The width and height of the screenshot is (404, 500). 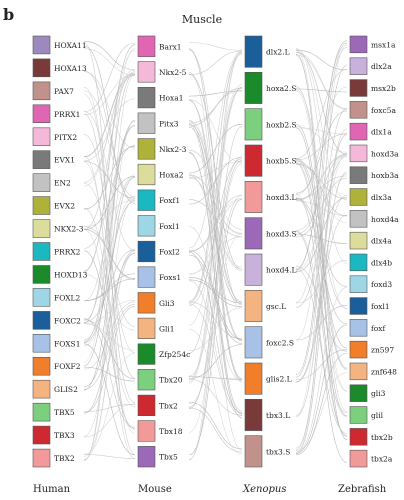 I want to click on gene-label: hoxb5.S, so click(x=281, y=161).